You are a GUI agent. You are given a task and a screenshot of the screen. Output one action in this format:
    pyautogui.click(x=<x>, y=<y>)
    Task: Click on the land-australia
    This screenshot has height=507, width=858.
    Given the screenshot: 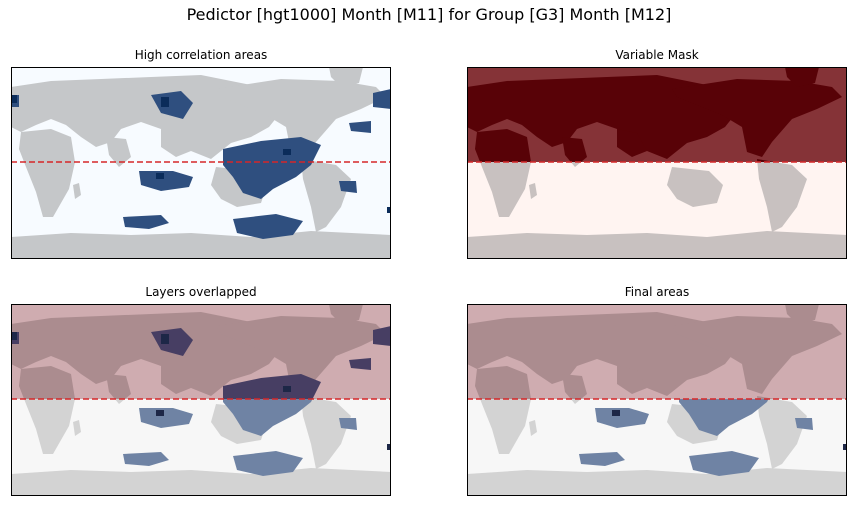 What is the action you would take?
    pyautogui.click(x=695, y=187)
    